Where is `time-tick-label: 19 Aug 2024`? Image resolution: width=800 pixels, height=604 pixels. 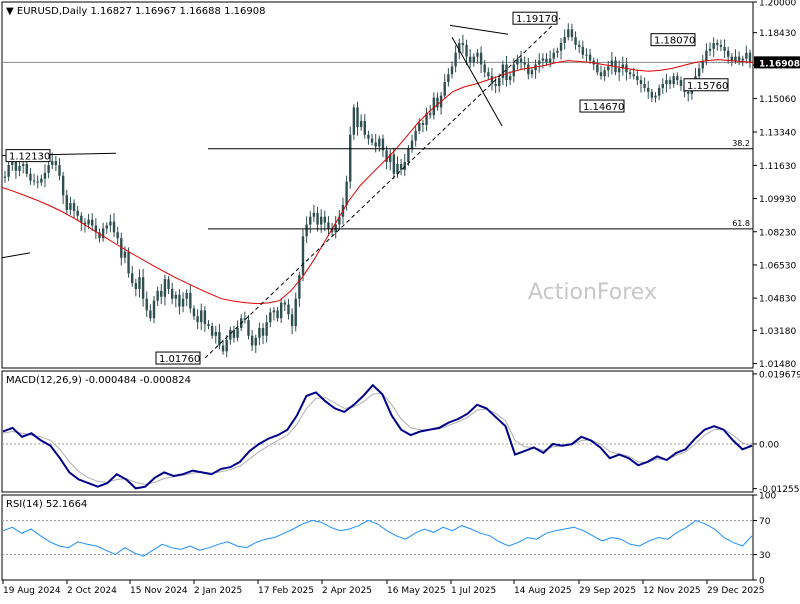 time-tick-label: 19 Aug 2024 is located at coordinates (32, 591).